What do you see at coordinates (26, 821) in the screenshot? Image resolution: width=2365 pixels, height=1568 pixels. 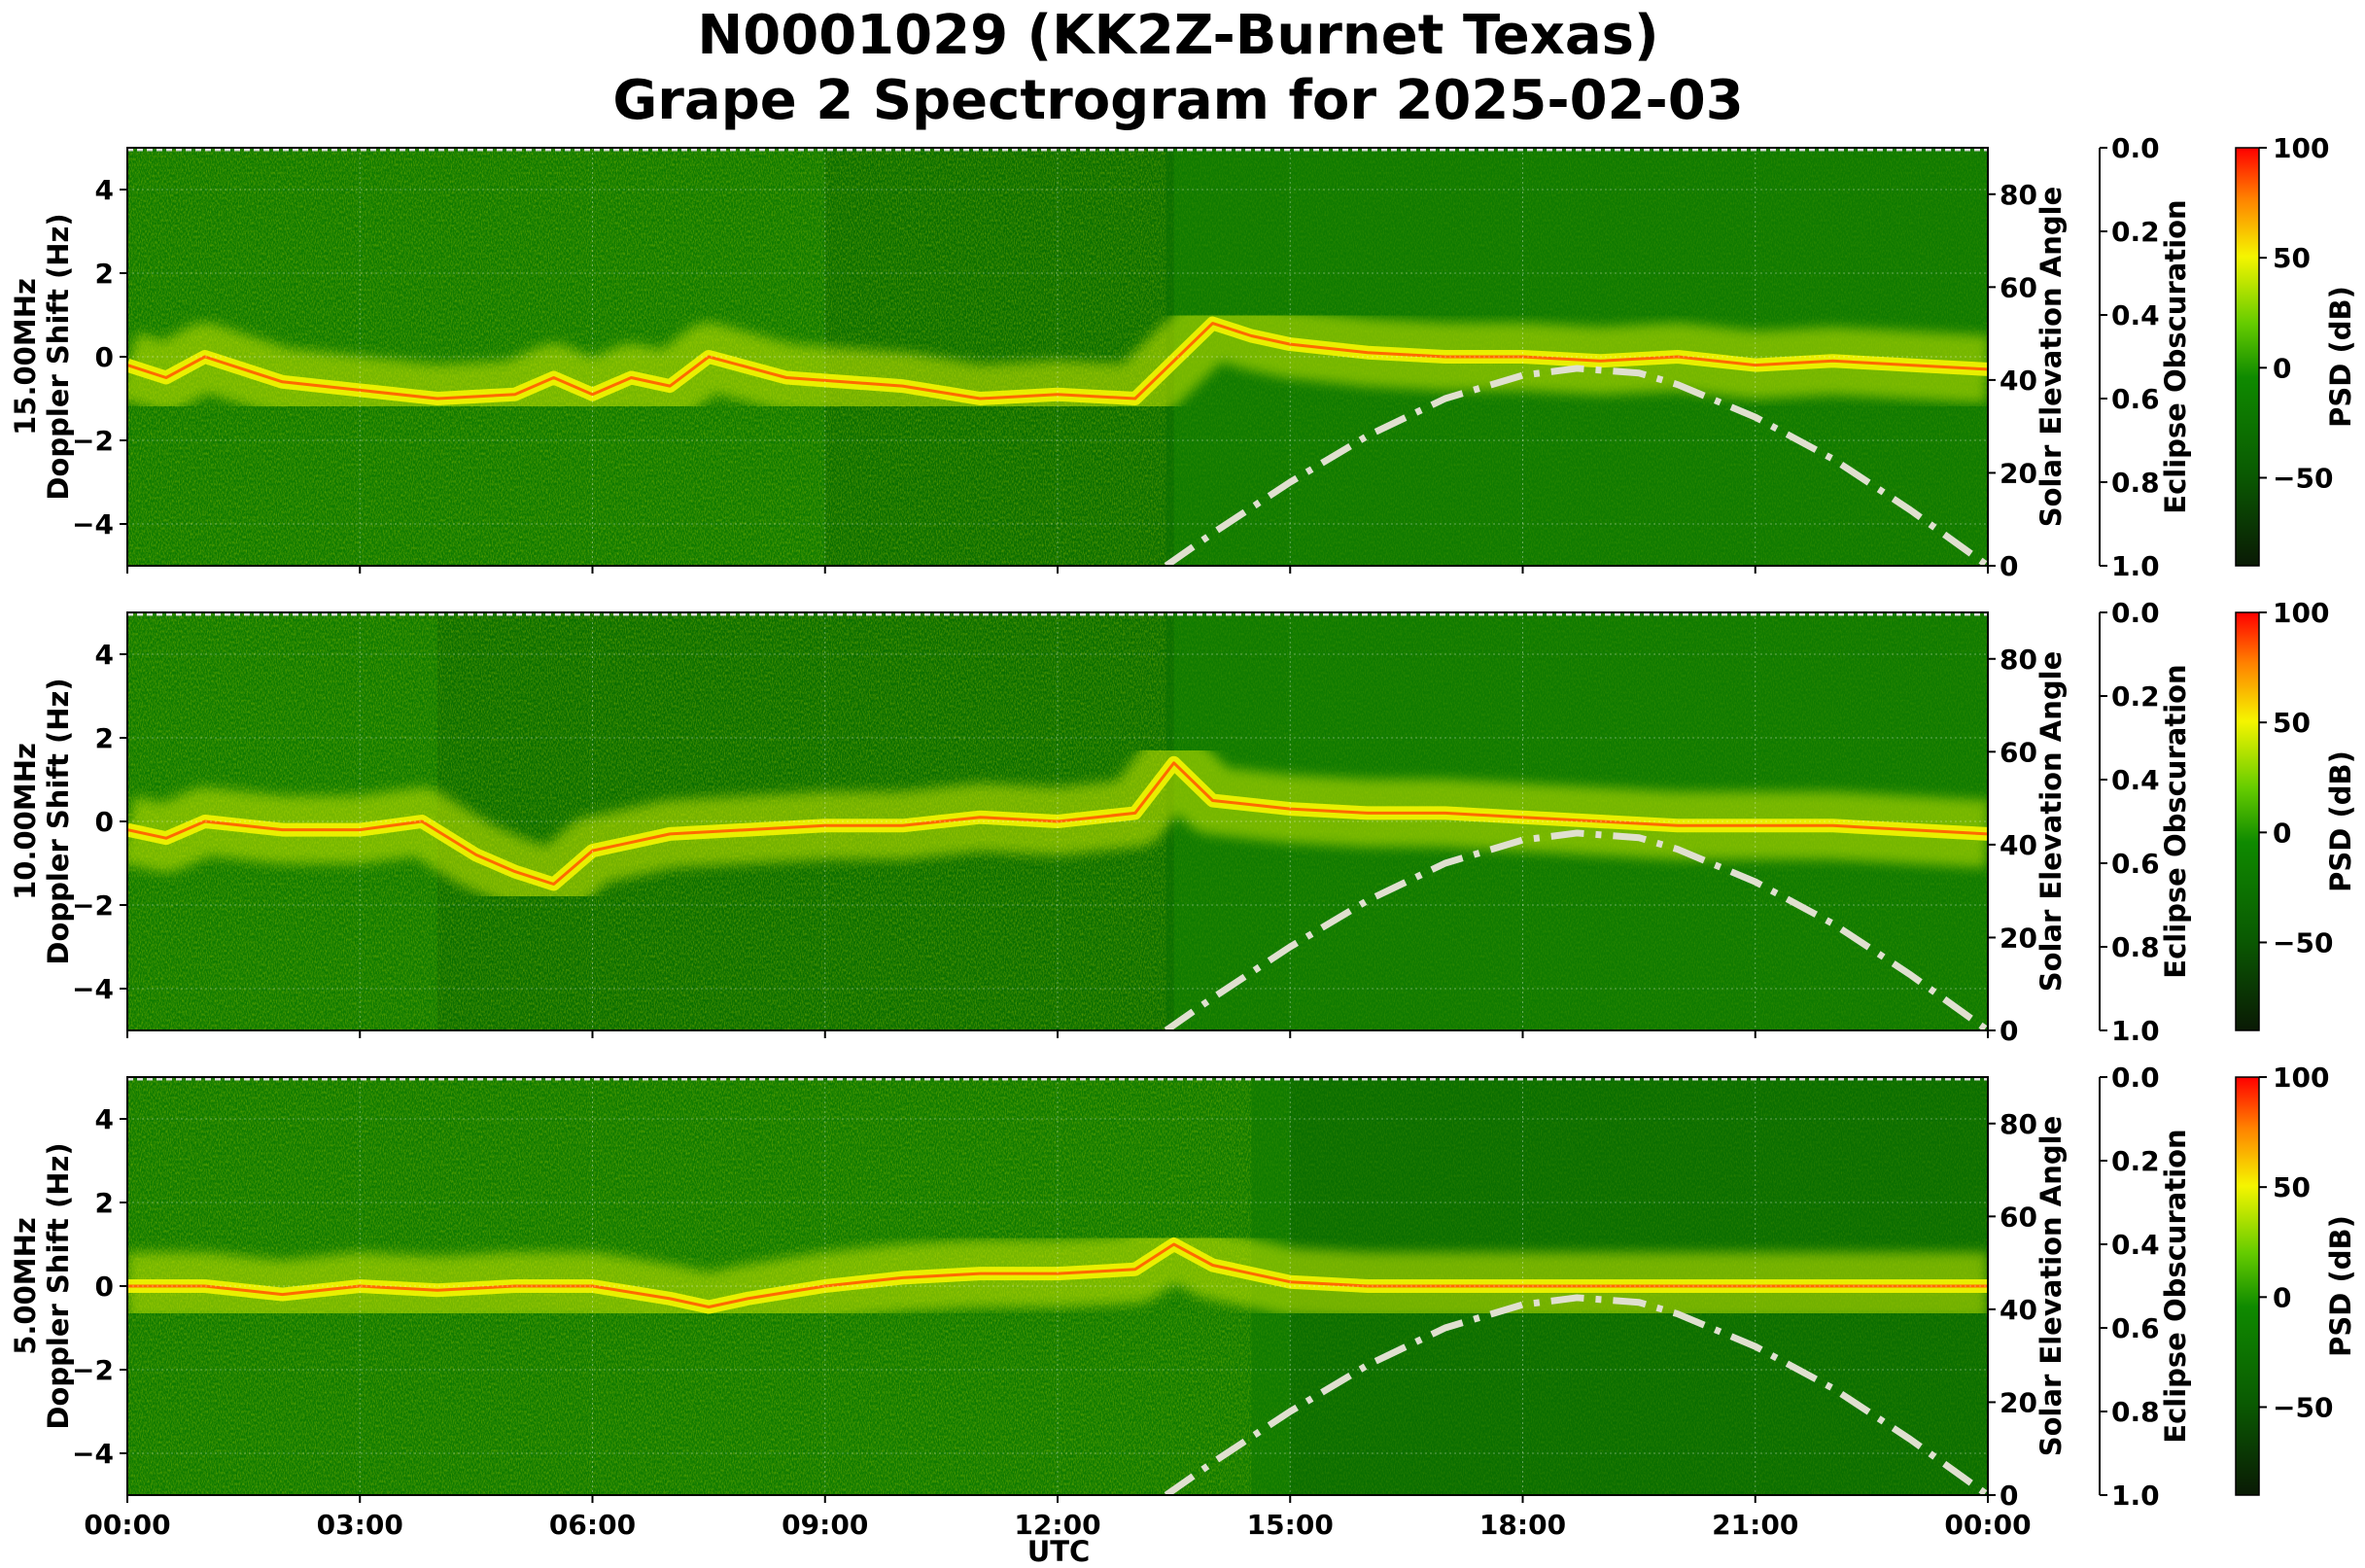 I see `frequency-label: 10.00MHz` at bounding box center [26, 821].